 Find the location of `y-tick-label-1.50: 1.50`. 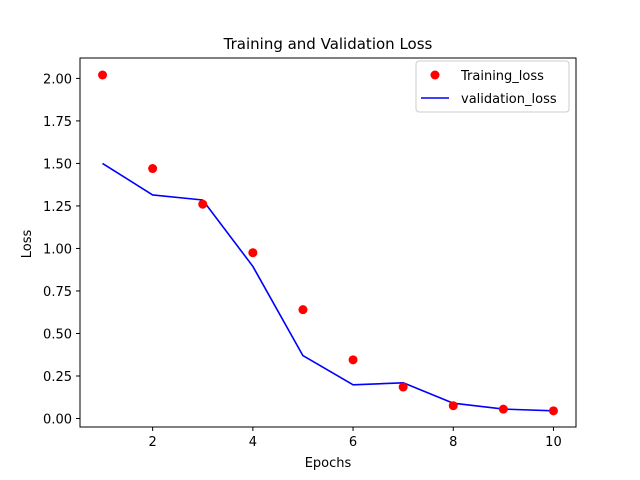

y-tick-label-1.50: 1.50 is located at coordinates (57, 164).